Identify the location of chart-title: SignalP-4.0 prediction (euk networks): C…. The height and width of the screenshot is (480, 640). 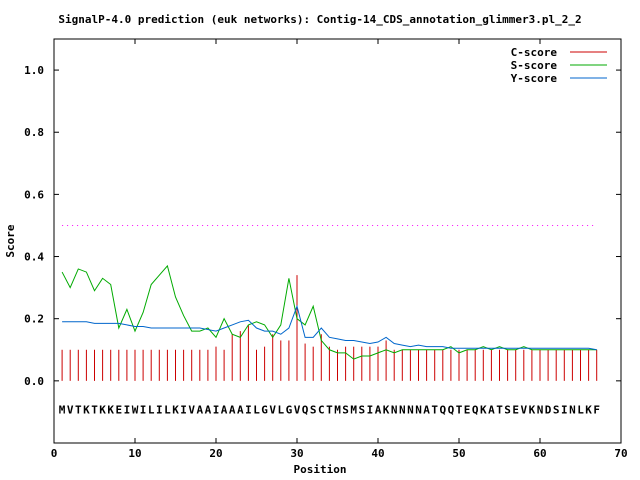
(319, 19).